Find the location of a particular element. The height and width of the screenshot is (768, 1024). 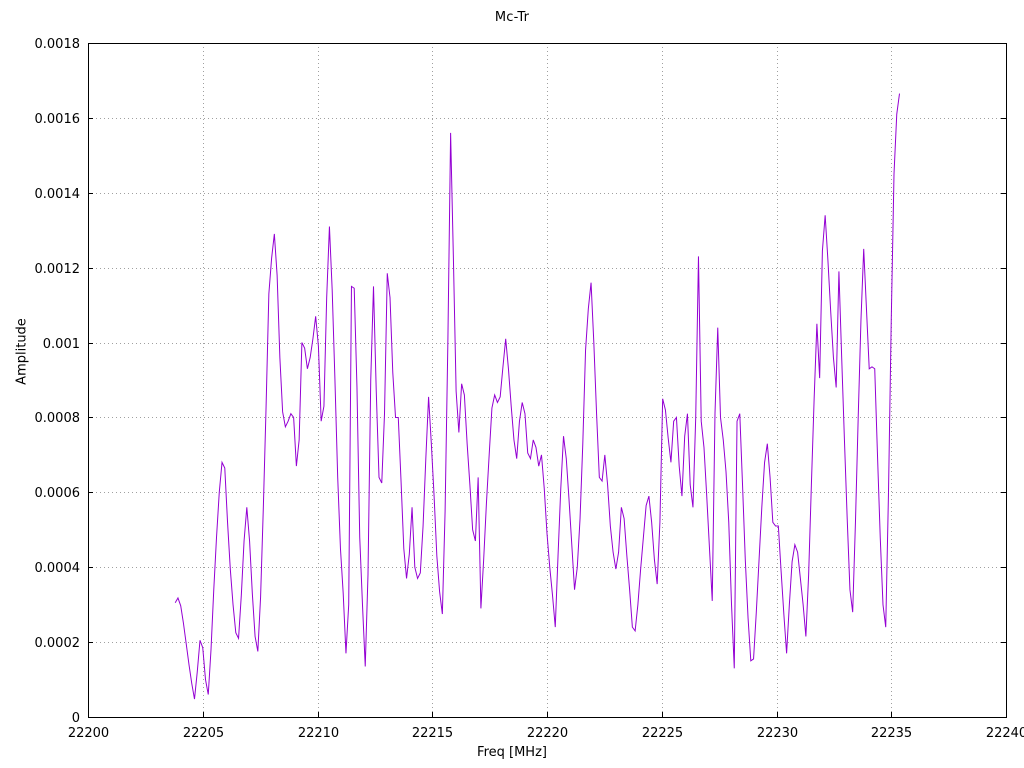

x-tick-label: 22225 is located at coordinates (662, 733).